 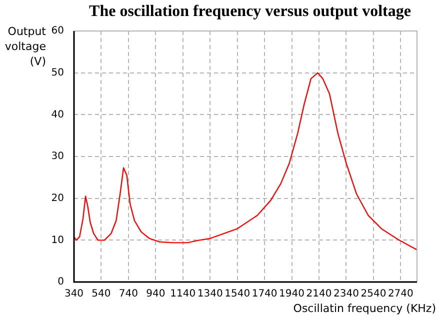 I want to click on x-tick-label: 740, so click(x=128, y=294).